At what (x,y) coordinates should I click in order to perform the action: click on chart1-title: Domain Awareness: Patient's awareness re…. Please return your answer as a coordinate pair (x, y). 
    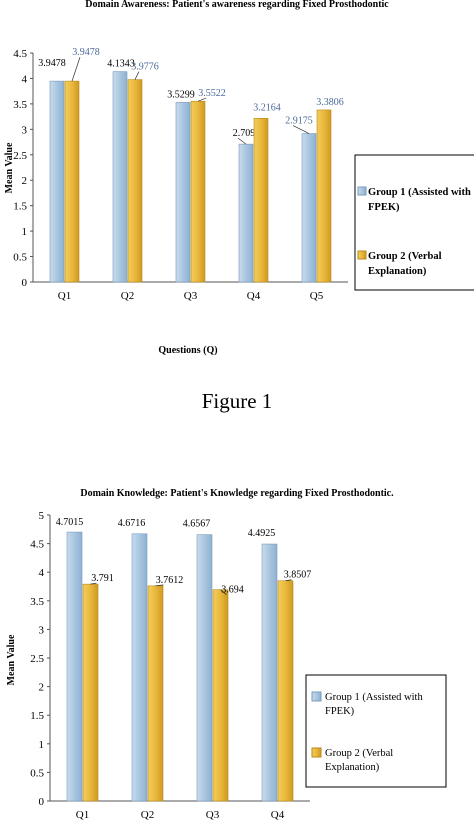
    Looking at the image, I should click on (237, 5).